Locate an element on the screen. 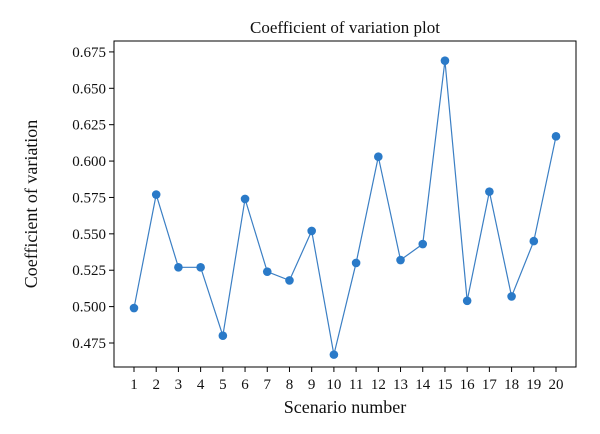  x-tick-label: 9 is located at coordinates (312, 385).